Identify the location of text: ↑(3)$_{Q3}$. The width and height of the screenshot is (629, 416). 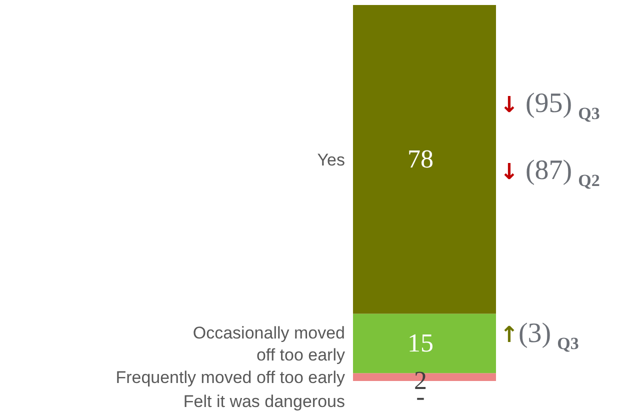
(539, 335).